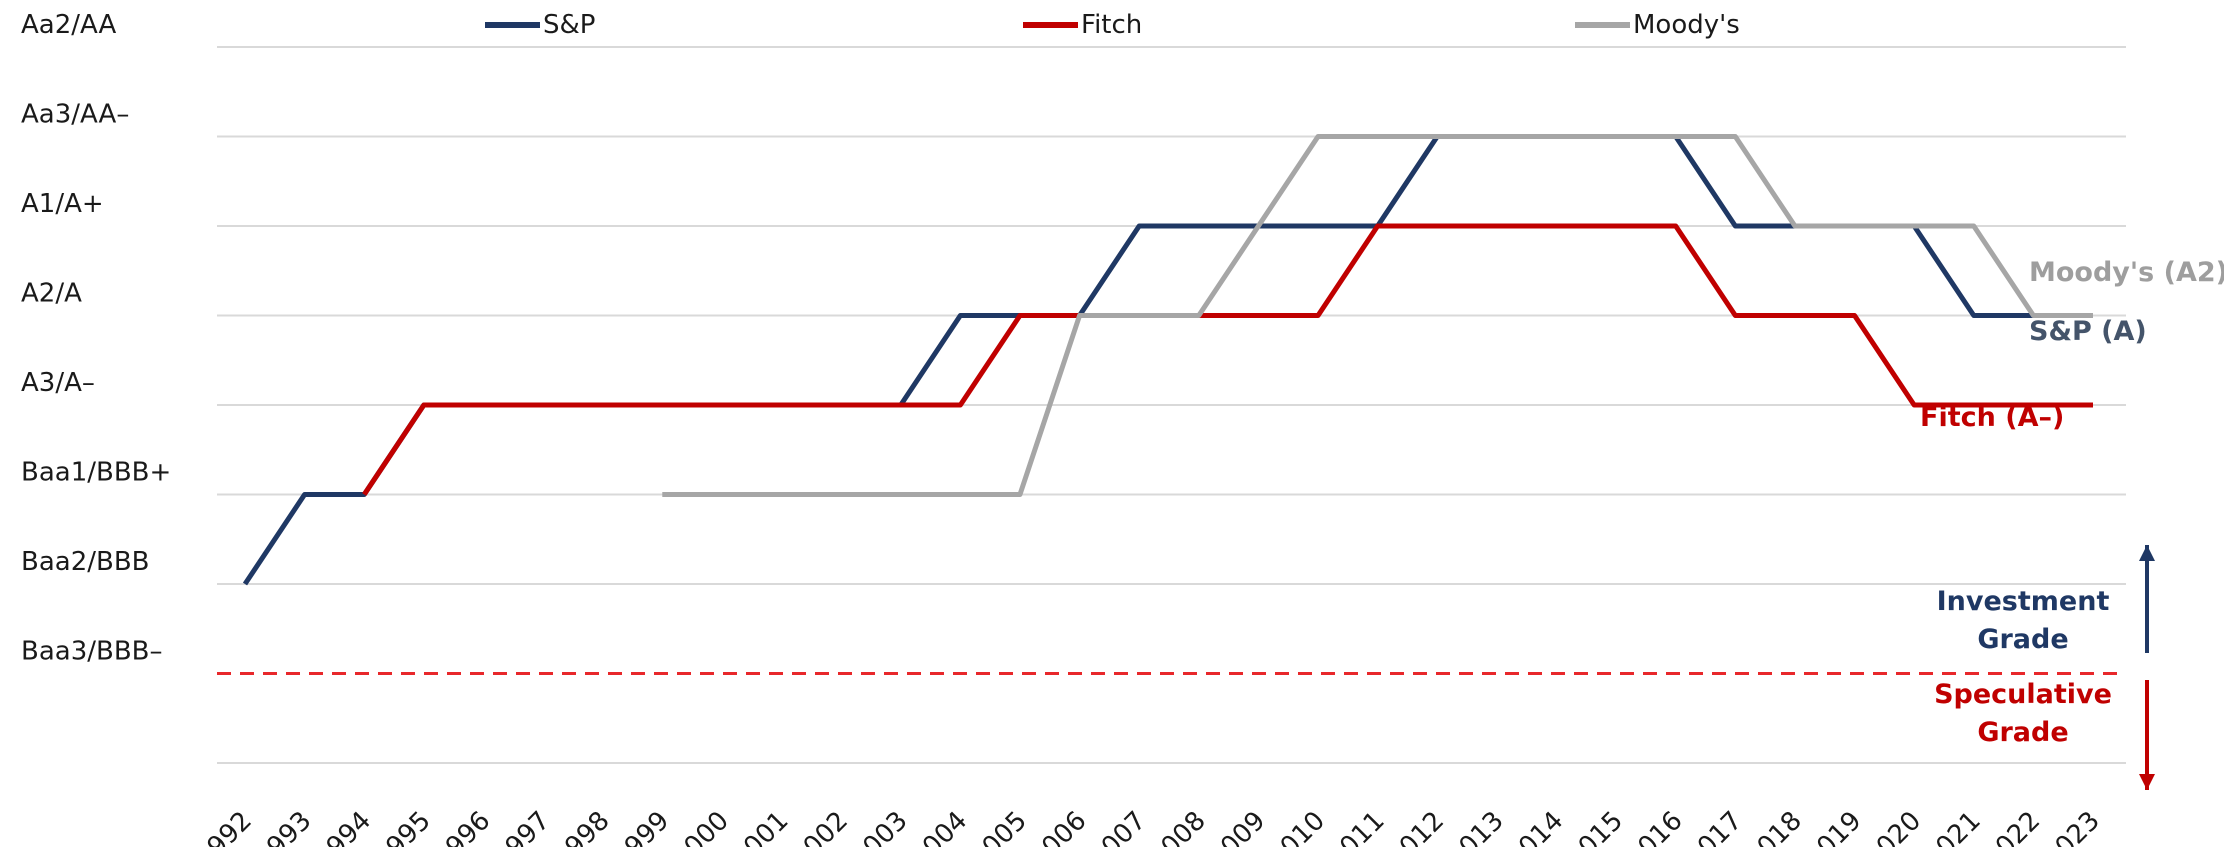 Image resolution: width=2224 pixels, height=847 pixels. I want to click on x-tick-label: 1995, so click(403, 826).